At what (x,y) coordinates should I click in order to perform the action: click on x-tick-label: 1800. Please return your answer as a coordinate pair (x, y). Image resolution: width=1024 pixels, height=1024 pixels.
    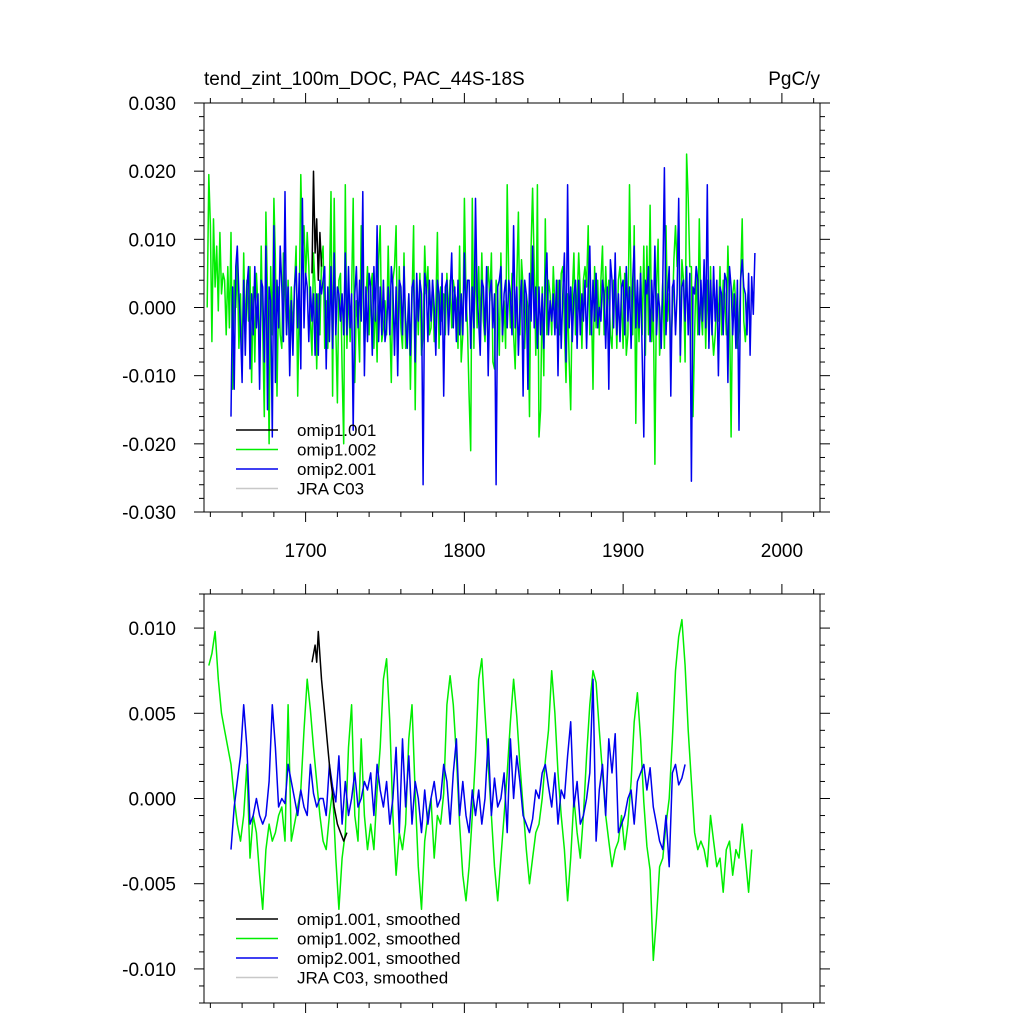
    Looking at the image, I should click on (464, 551).